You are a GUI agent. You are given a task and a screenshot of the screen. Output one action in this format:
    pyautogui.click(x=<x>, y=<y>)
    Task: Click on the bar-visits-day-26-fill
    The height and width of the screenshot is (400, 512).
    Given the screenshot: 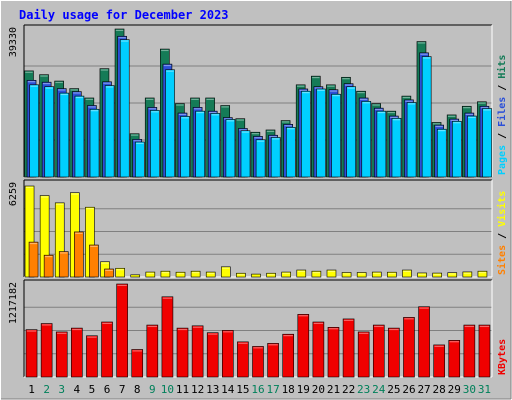 What is the action you would take?
    pyautogui.click(x=407, y=273)
    